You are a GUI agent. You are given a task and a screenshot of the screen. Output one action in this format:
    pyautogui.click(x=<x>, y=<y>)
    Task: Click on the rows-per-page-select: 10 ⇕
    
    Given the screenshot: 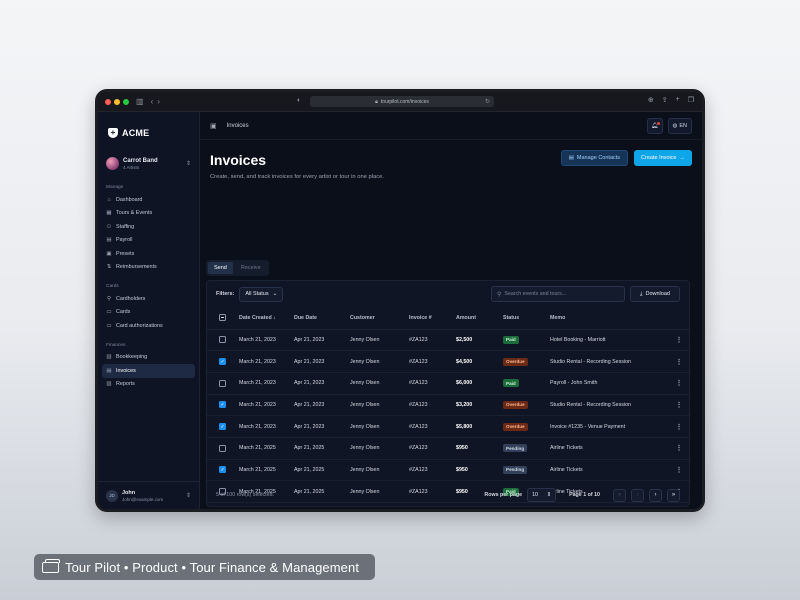 What is the action you would take?
    pyautogui.click(x=542, y=495)
    